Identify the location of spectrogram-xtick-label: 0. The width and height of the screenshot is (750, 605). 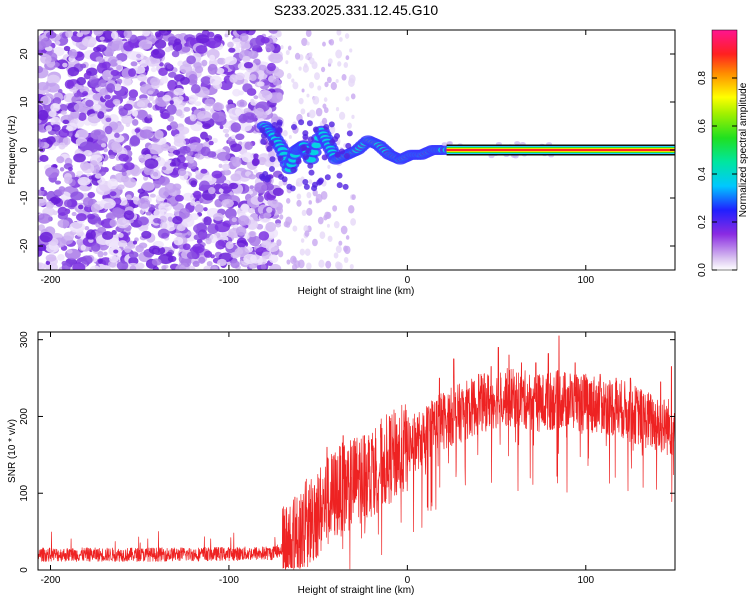
(408, 280).